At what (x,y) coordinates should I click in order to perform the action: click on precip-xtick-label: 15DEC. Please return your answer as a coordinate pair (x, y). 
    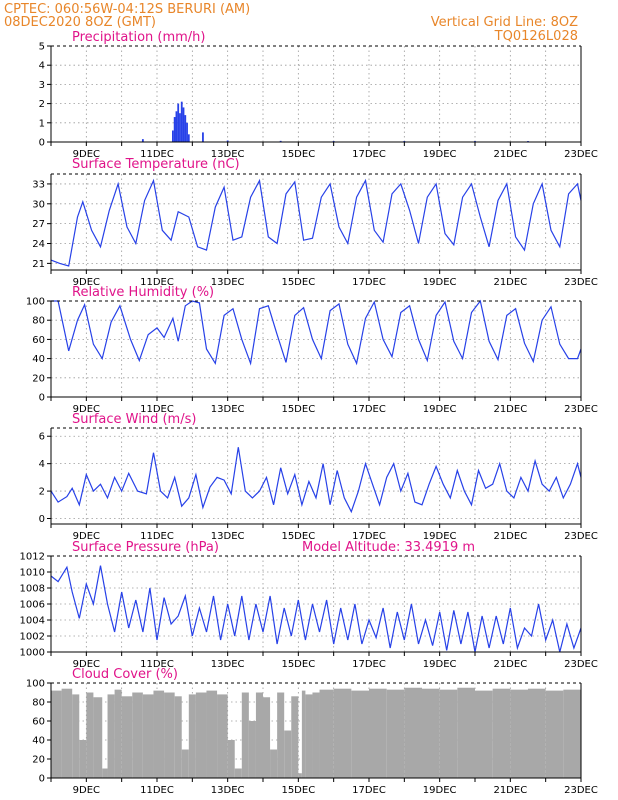
    Looking at the image, I should click on (298, 154).